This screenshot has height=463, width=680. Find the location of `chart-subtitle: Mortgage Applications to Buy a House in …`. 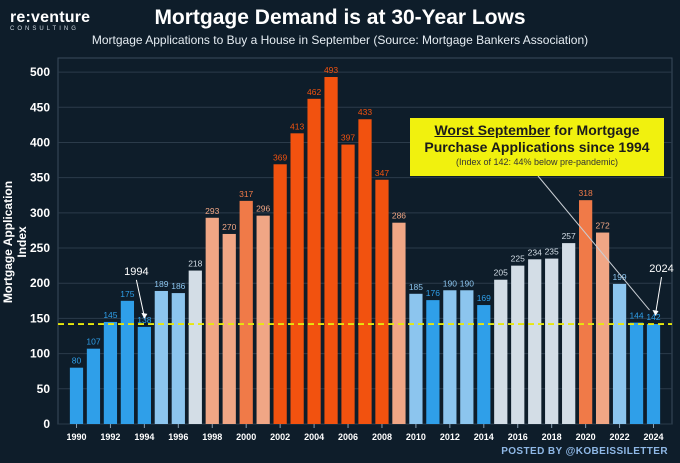

chart-subtitle: Mortgage Applications to Buy a House in … is located at coordinates (340, 40).